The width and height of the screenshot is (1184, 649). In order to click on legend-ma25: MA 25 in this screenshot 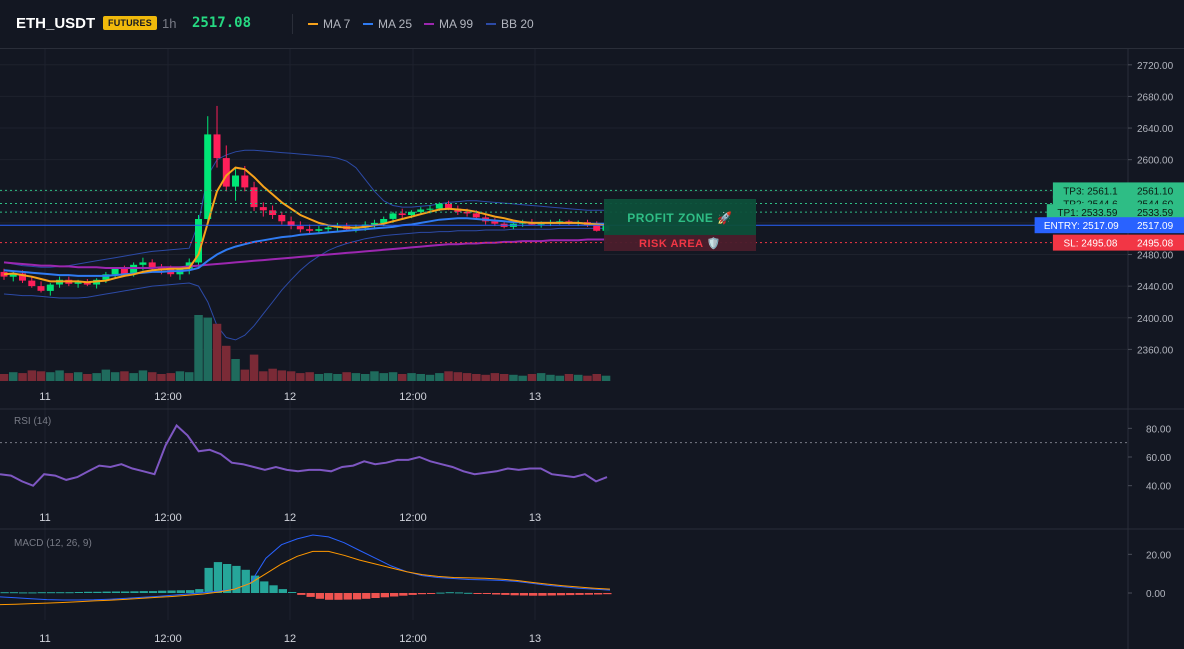, I will do `click(387, 24)`.